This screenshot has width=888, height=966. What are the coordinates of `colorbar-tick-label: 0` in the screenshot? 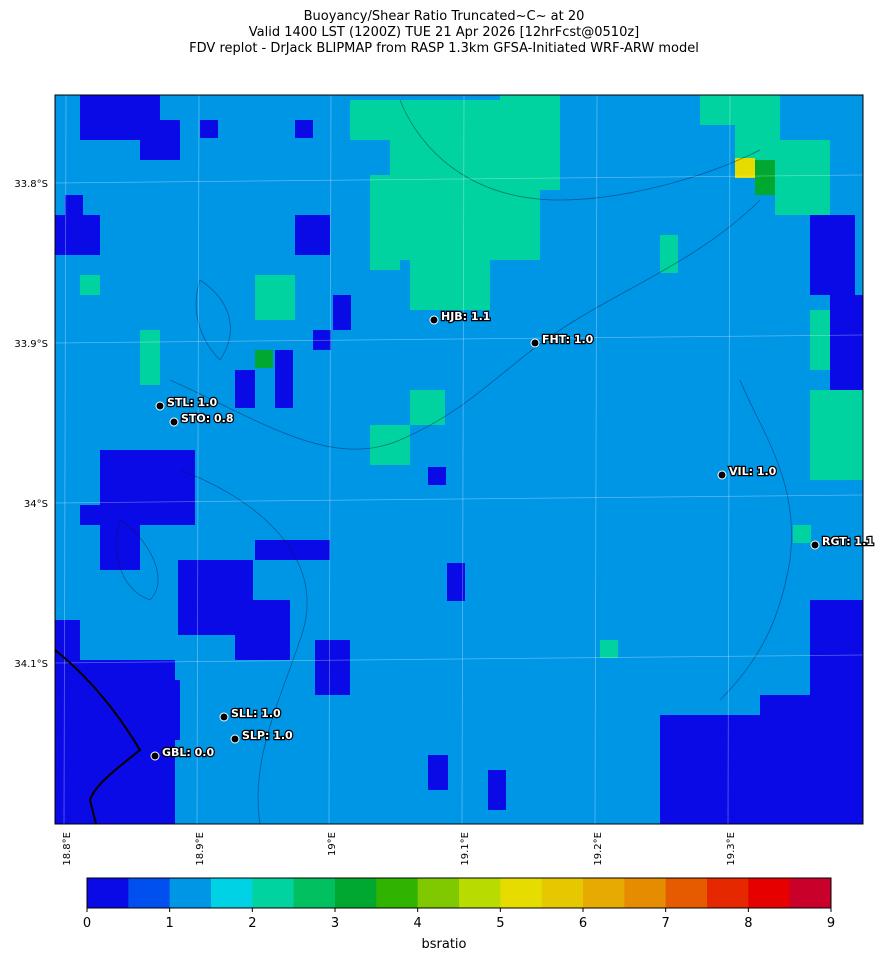 It's located at (87, 923).